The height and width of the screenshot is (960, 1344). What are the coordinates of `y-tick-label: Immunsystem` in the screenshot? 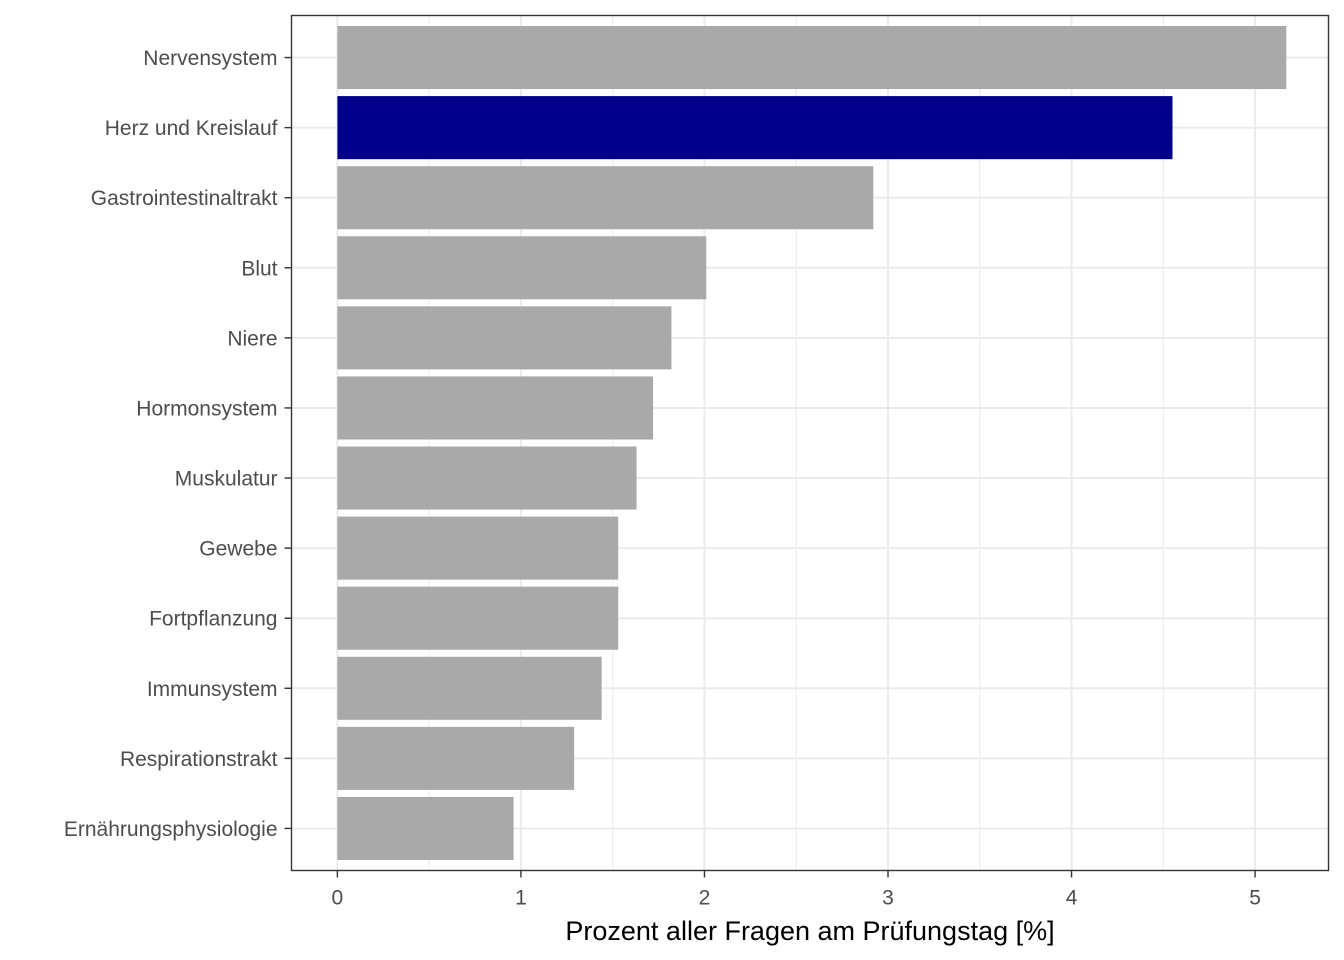 It's located at (212, 689).